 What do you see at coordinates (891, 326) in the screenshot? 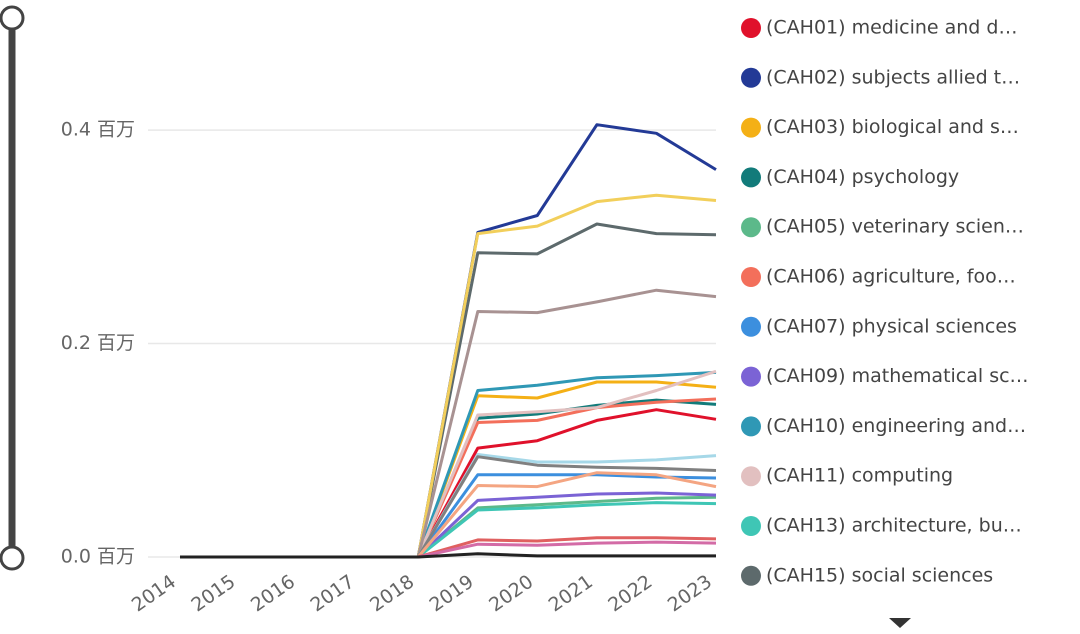
I see `legend-label: (CAH07) physical sciences` at bounding box center [891, 326].